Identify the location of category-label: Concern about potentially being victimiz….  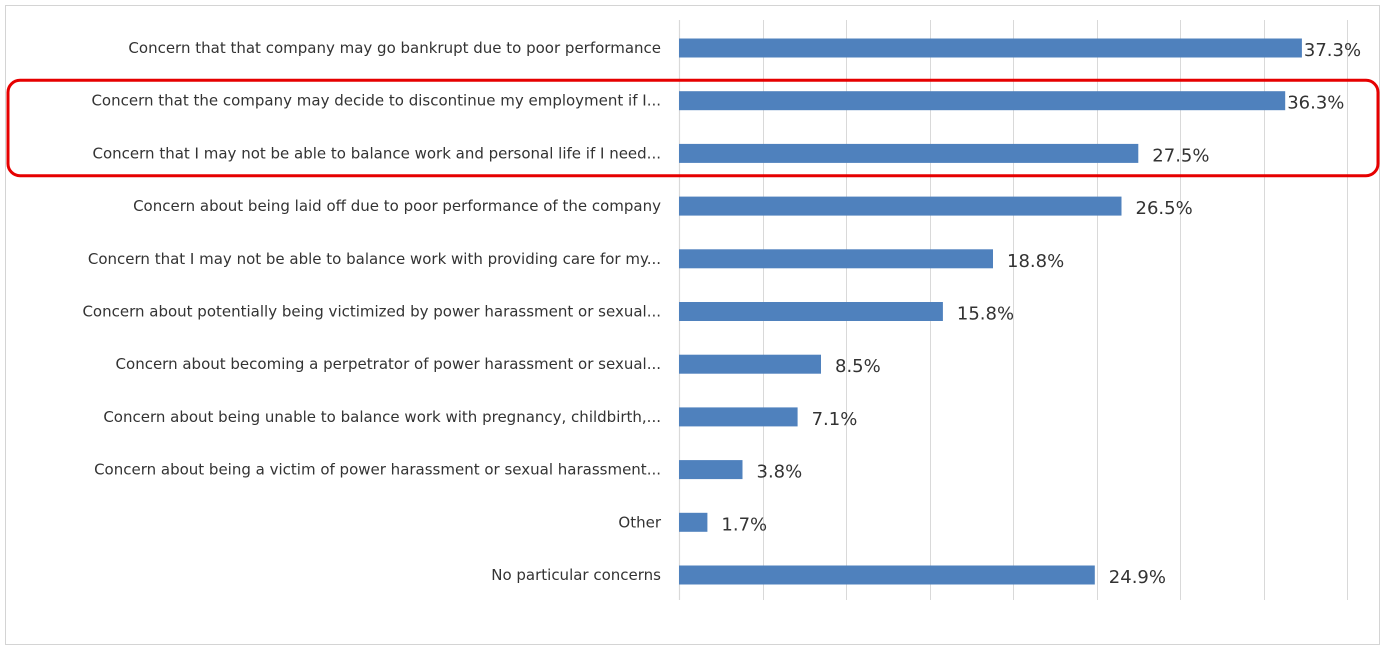
(371, 312).